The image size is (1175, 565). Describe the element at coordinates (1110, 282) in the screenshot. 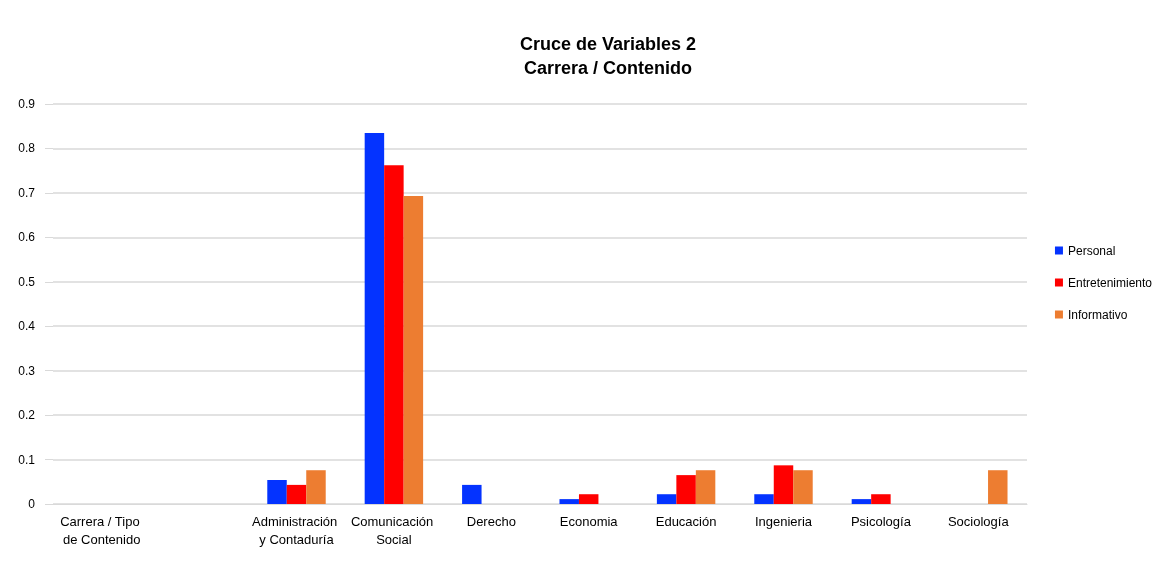

I see `legend-label: Entretenimiento` at that location.